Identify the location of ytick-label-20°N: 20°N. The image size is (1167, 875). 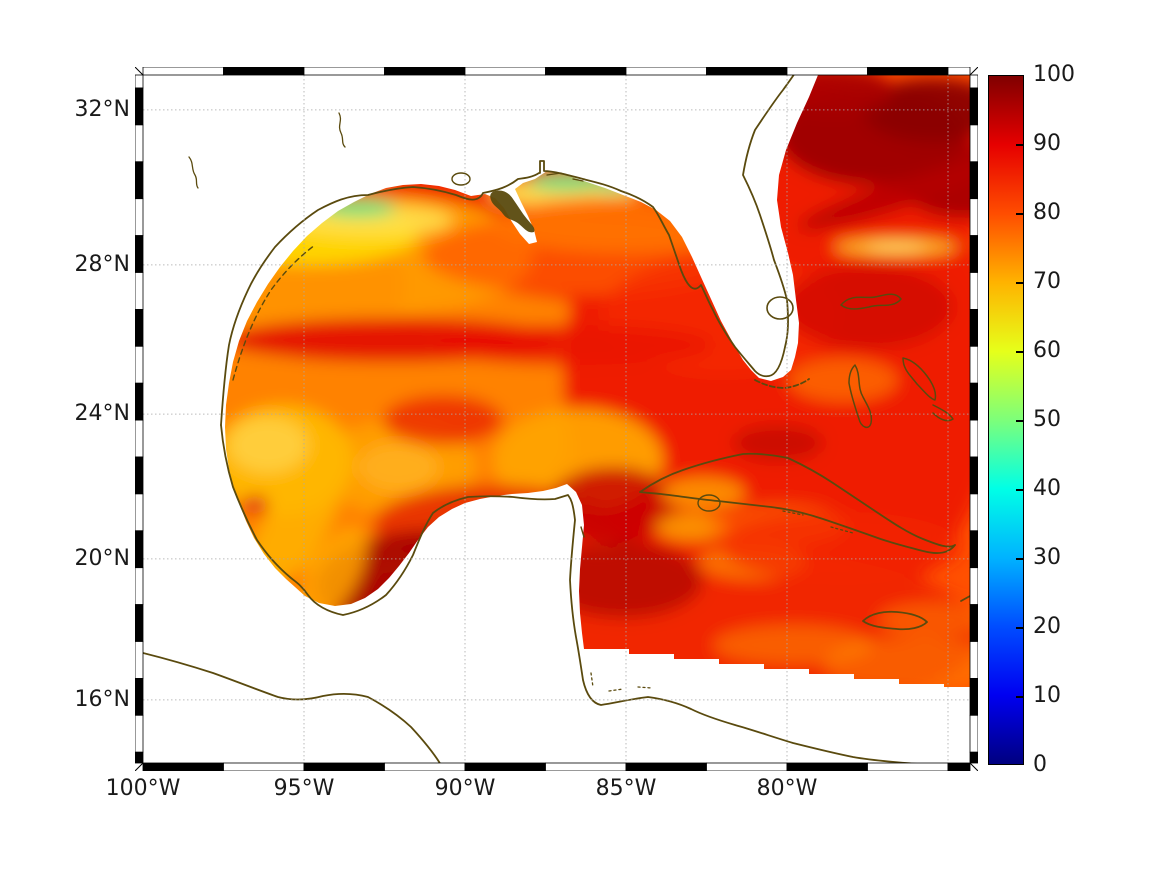
(102, 558).